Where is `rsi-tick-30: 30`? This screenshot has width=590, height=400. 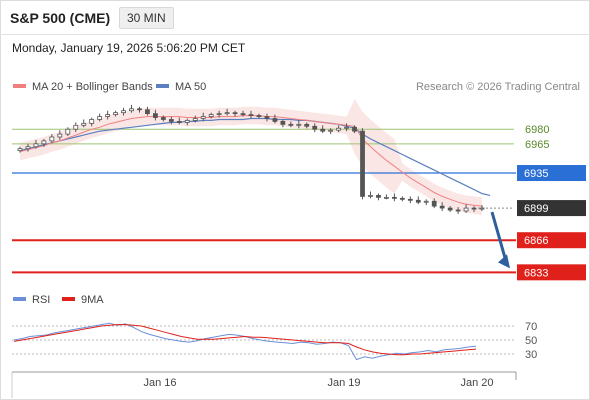 rsi-tick-30: 30 is located at coordinates (531, 355).